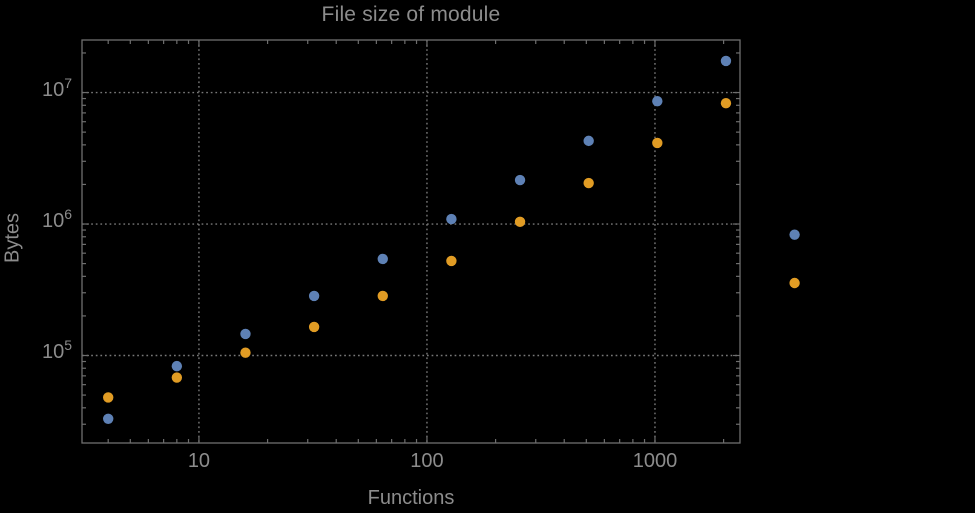 The image size is (975, 513). What do you see at coordinates (199, 461) in the screenshot?
I see `x-tick-label: 10` at bounding box center [199, 461].